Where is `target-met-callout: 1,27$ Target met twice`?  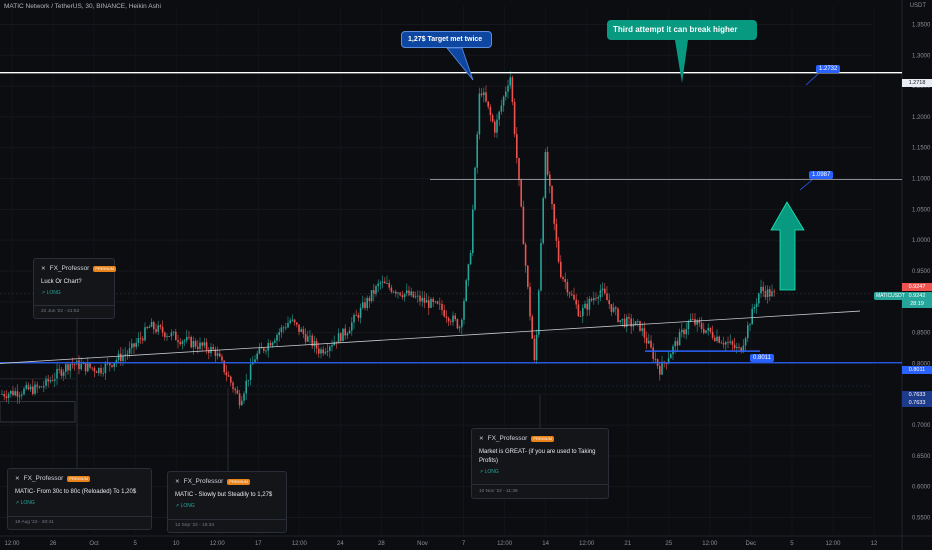
target-met-callout: 1,27$ Target met twice is located at coordinates (446, 39).